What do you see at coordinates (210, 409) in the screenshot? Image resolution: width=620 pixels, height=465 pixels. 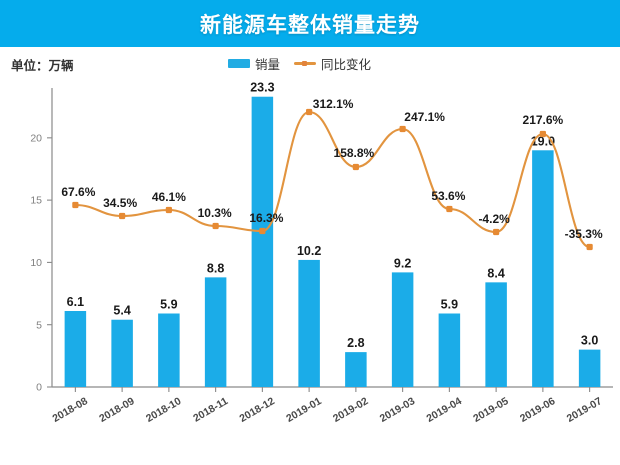 I see `x-tick-label: 2018-11` at bounding box center [210, 409].